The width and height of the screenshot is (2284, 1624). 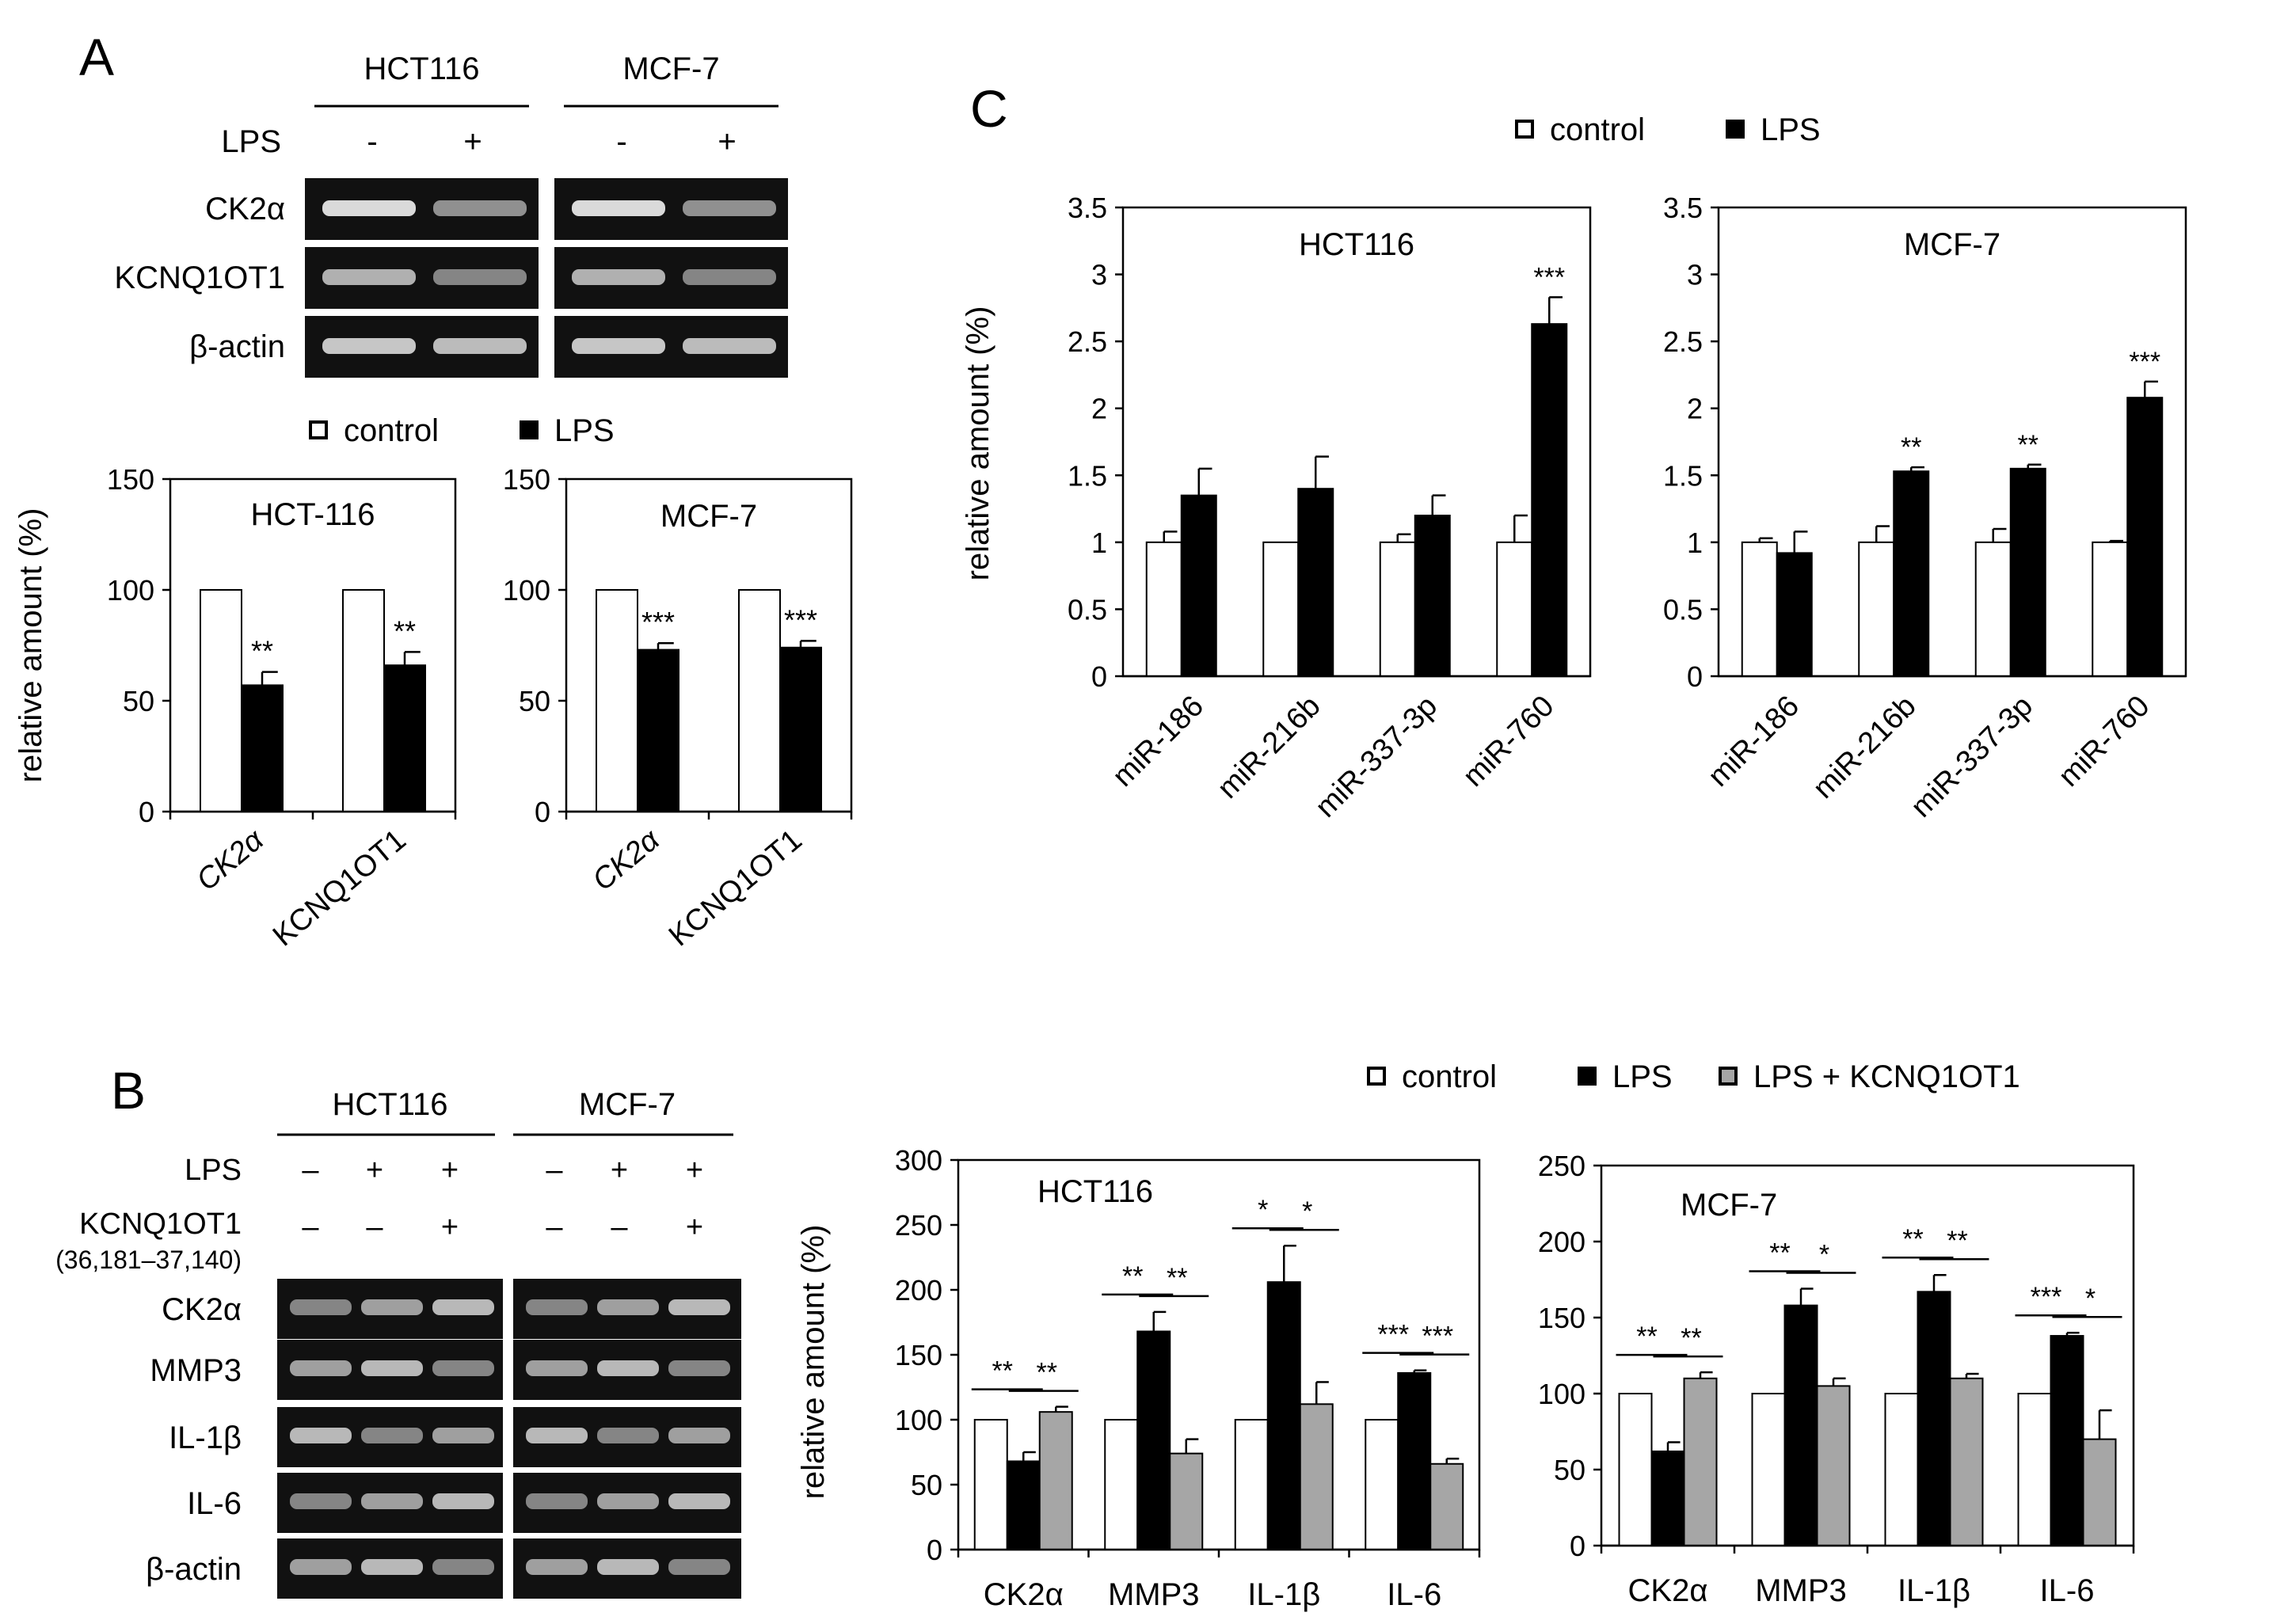 I want to click on chart-b-hct116-bracket-left-label: *, so click(x=1263, y=1210).